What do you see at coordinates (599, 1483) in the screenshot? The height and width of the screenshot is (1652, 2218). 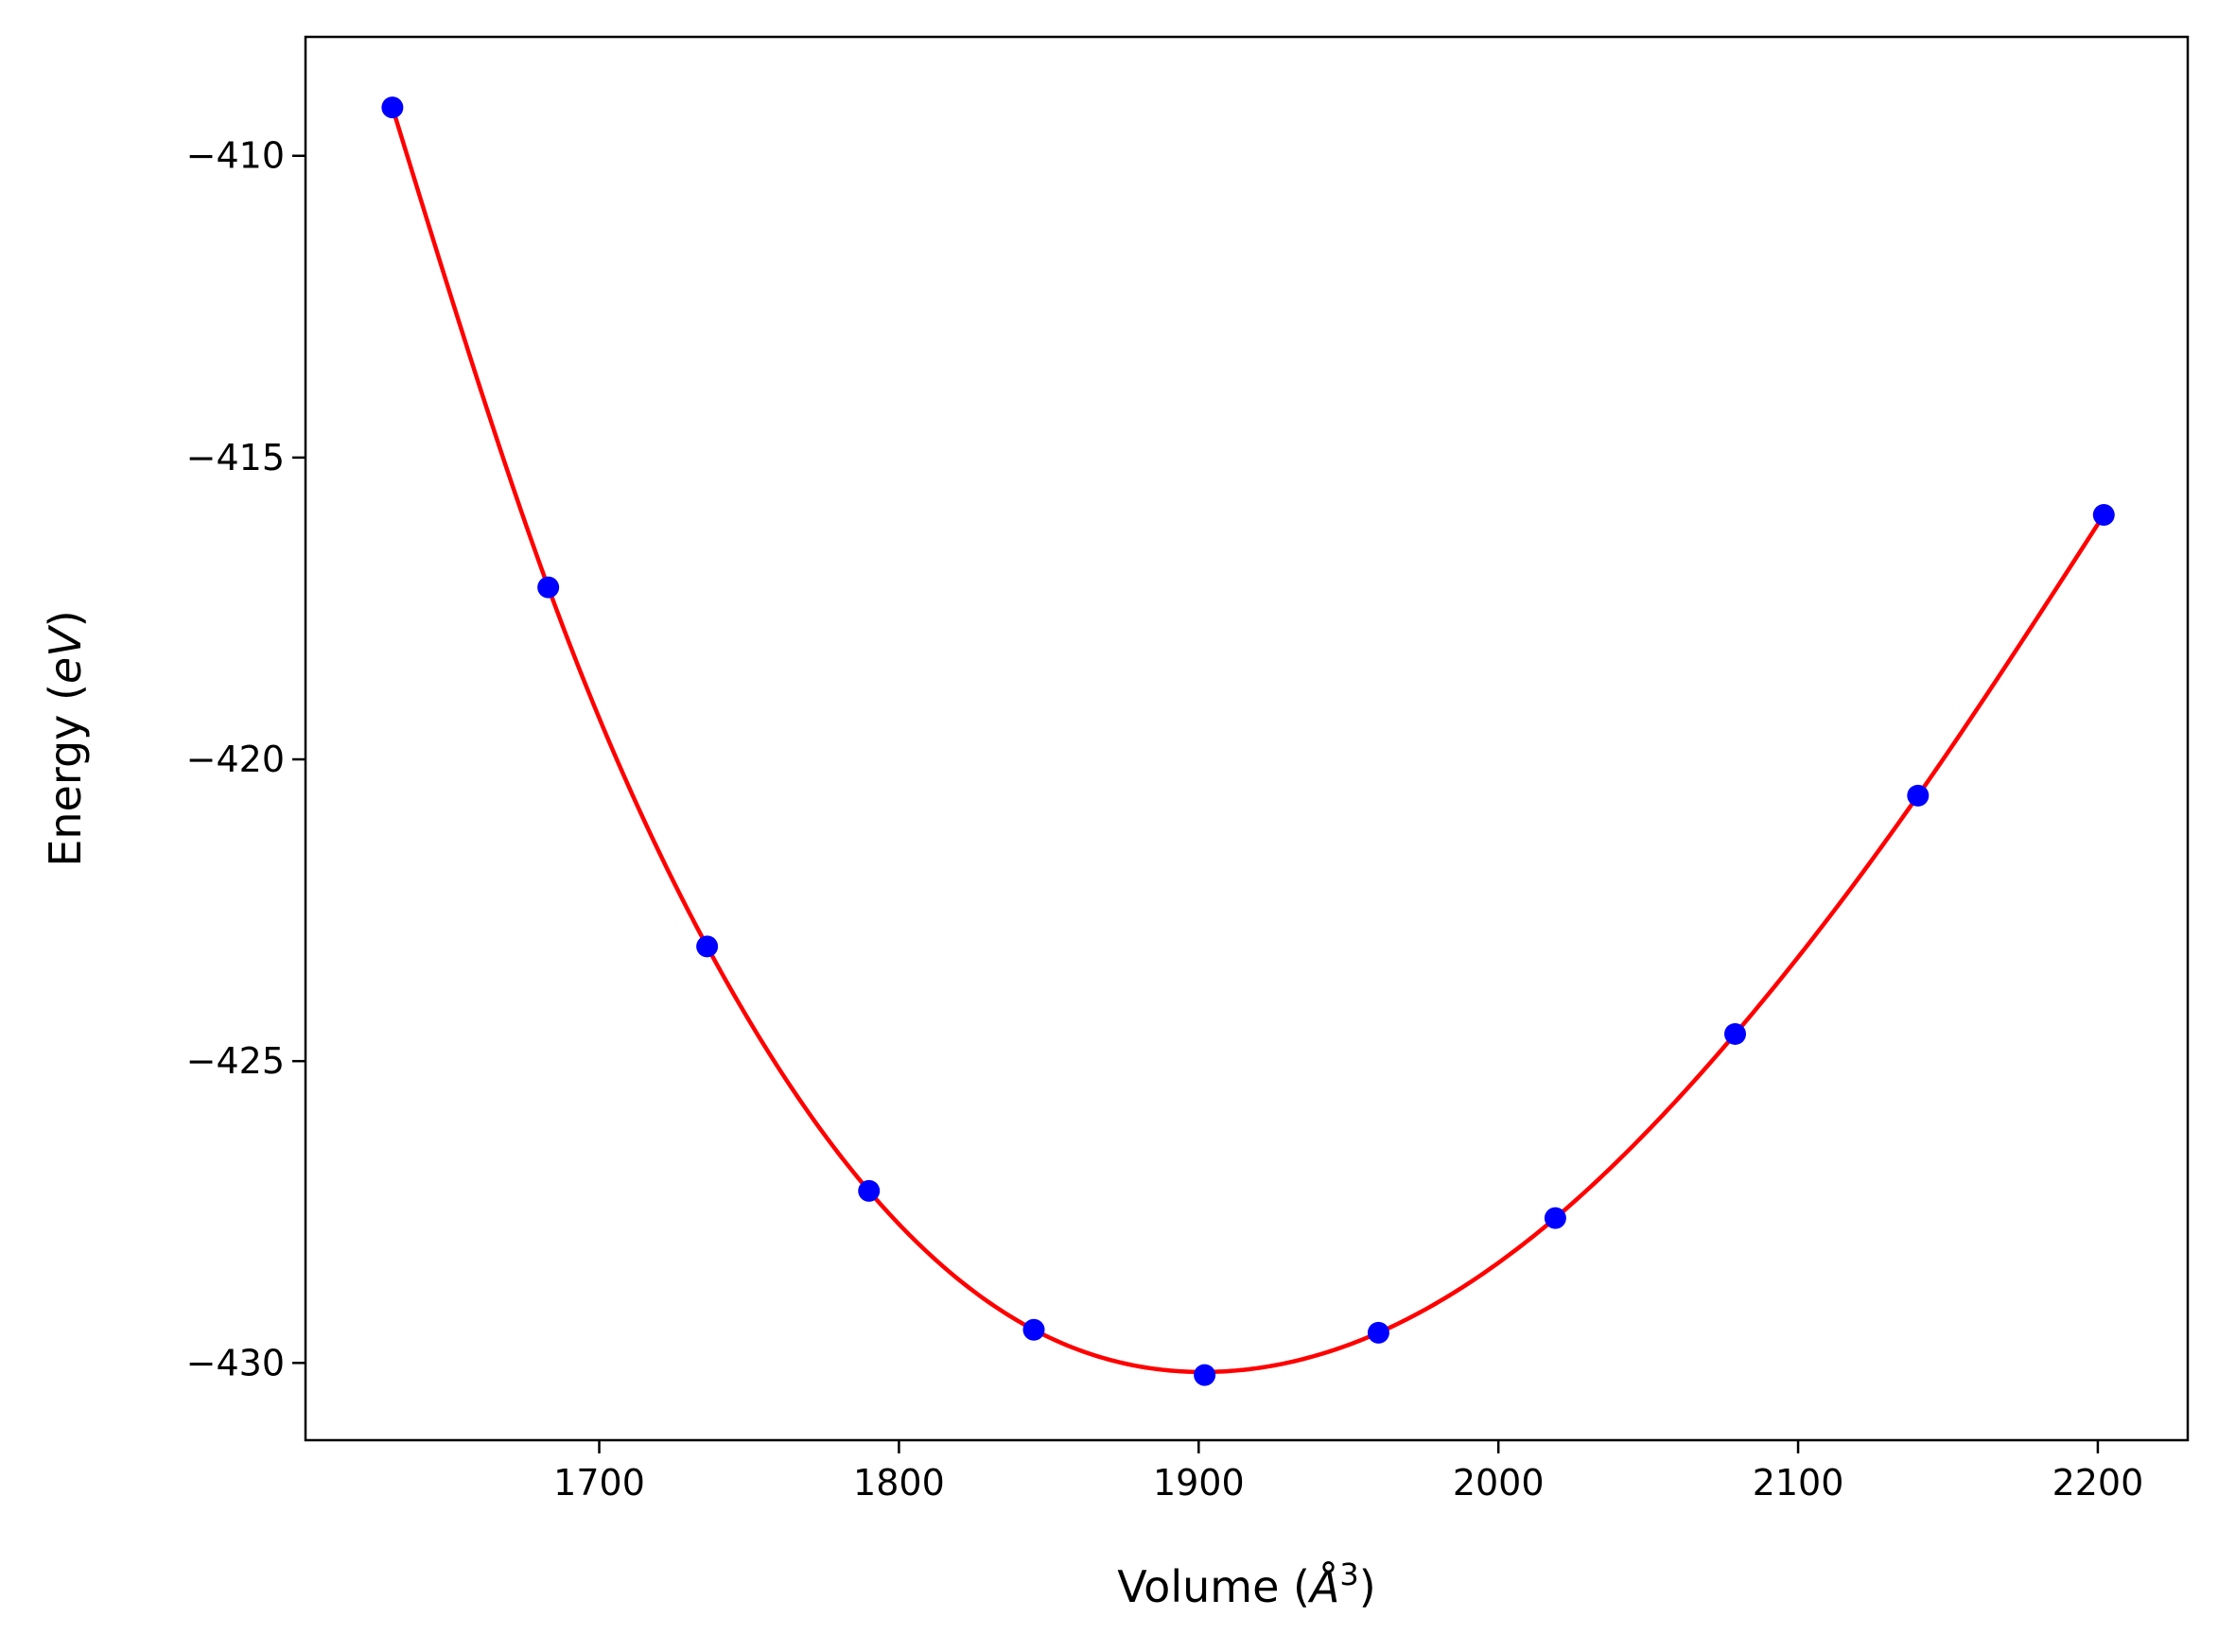 I see `x-tick-label: 1700` at bounding box center [599, 1483].